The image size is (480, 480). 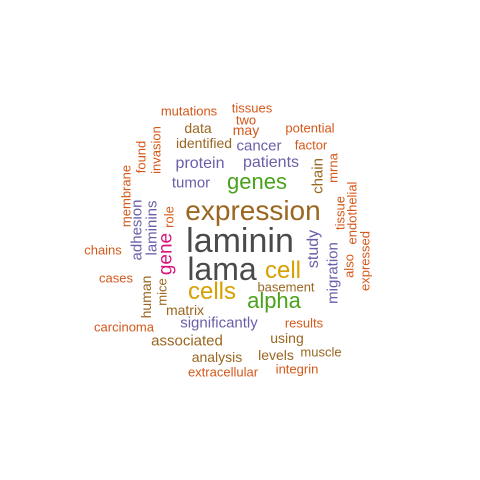 What do you see at coordinates (187, 341) in the screenshot?
I see `word-associated: associated` at bounding box center [187, 341].